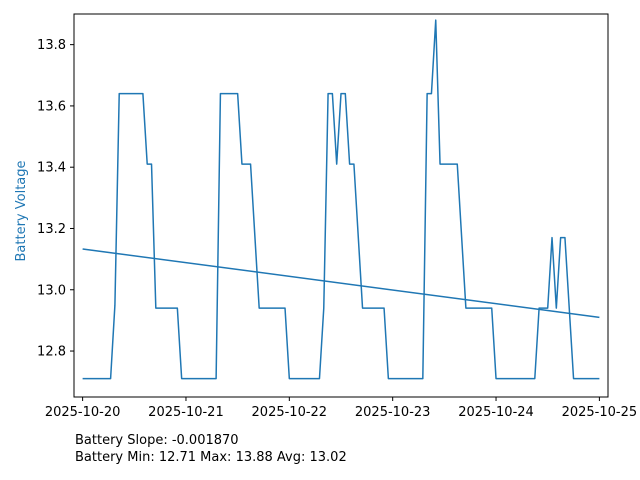  What do you see at coordinates (83, 412) in the screenshot?
I see `x-tick-label: 2025-10-20` at bounding box center [83, 412].